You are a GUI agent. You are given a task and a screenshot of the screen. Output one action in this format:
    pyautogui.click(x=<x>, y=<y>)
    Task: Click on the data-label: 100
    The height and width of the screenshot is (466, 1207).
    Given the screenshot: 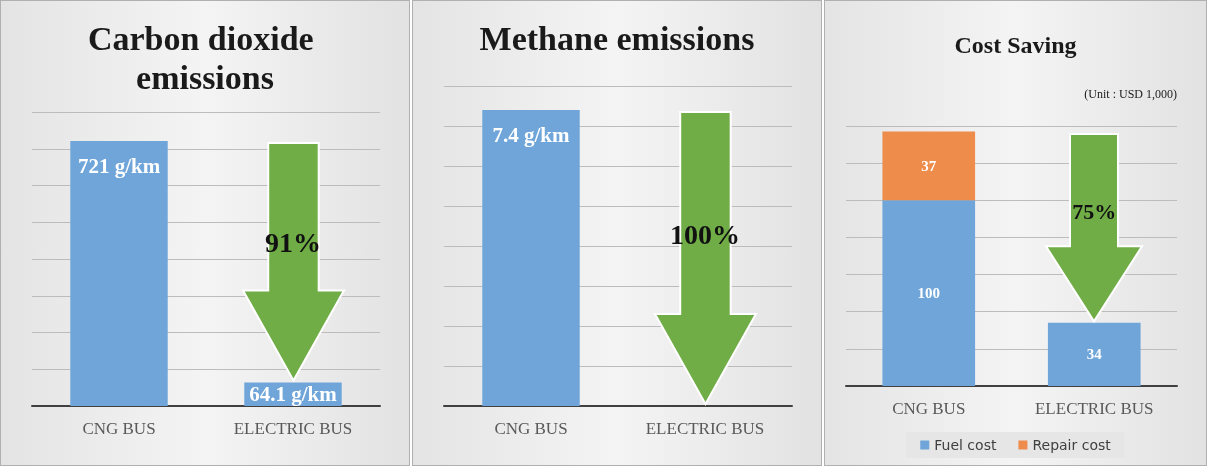 What is the action you would take?
    pyautogui.click(x=928, y=293)
    